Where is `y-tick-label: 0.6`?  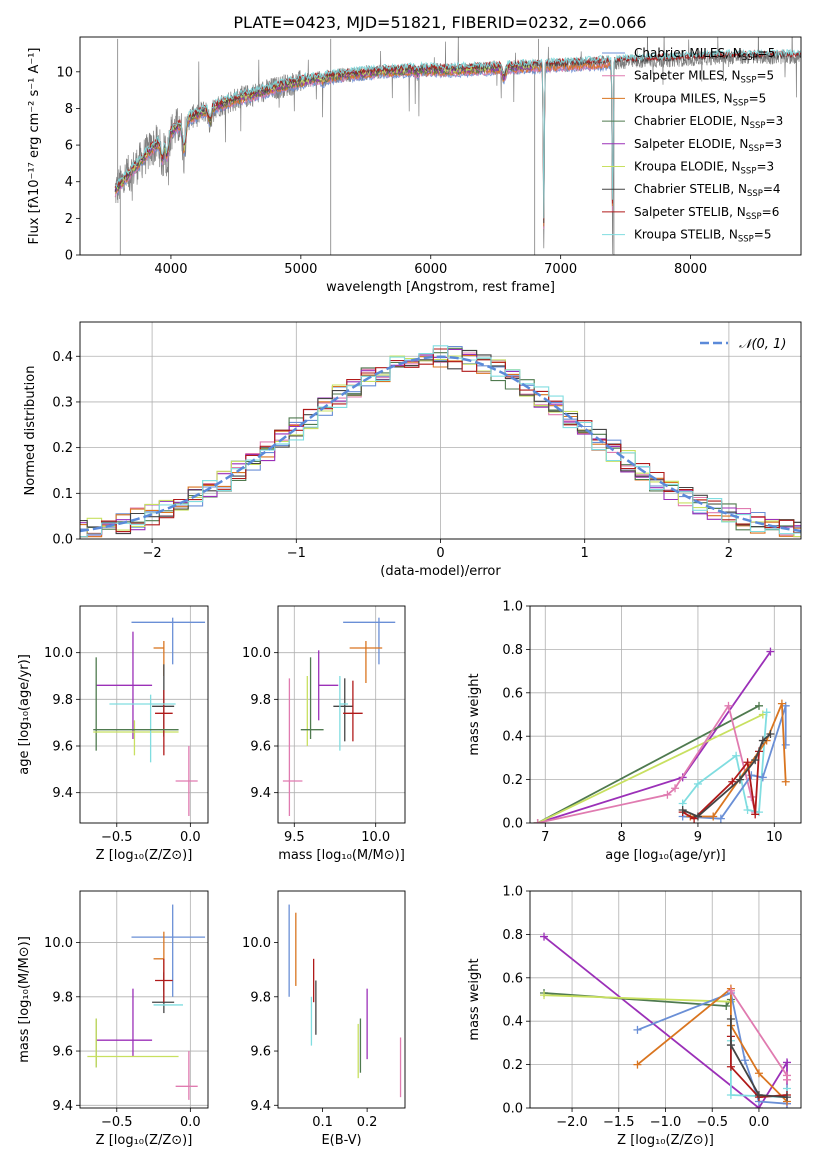 y-tick-label: 0.6 is located at coordinates (512, 693).